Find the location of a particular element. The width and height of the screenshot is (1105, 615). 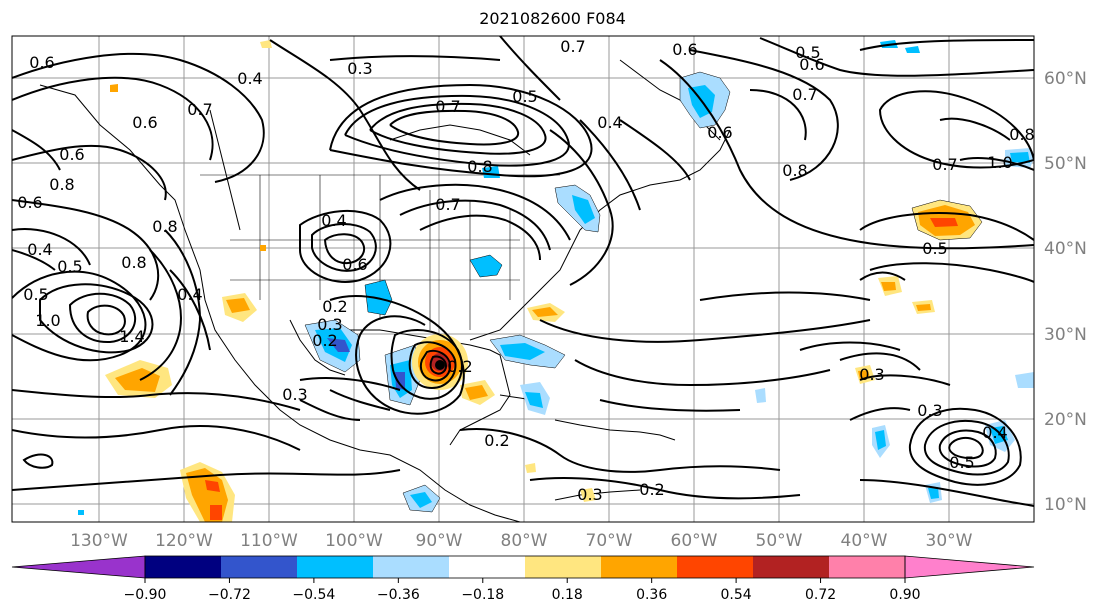

lon-label: 110°W is located at coordinates (269, 541).